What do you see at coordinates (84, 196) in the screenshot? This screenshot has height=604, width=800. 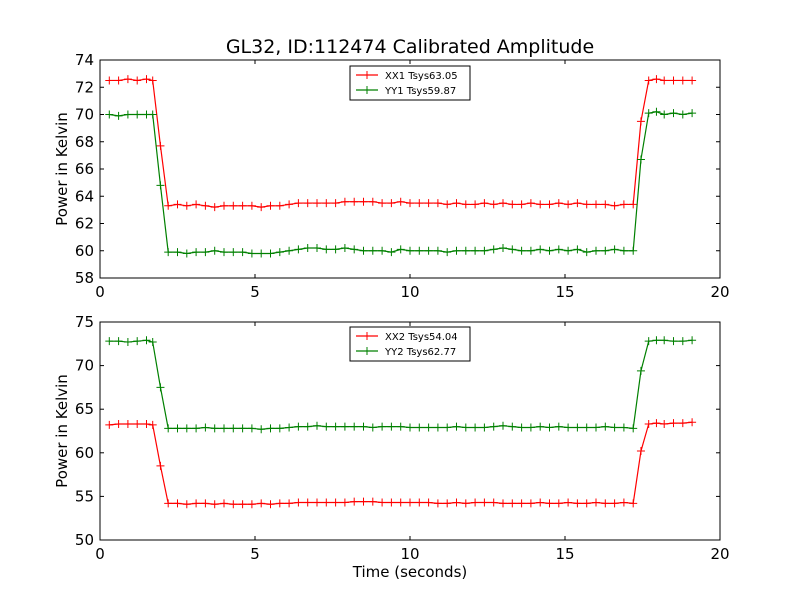 I see `y-tick-label: 64` at bounding box center [84, 196].